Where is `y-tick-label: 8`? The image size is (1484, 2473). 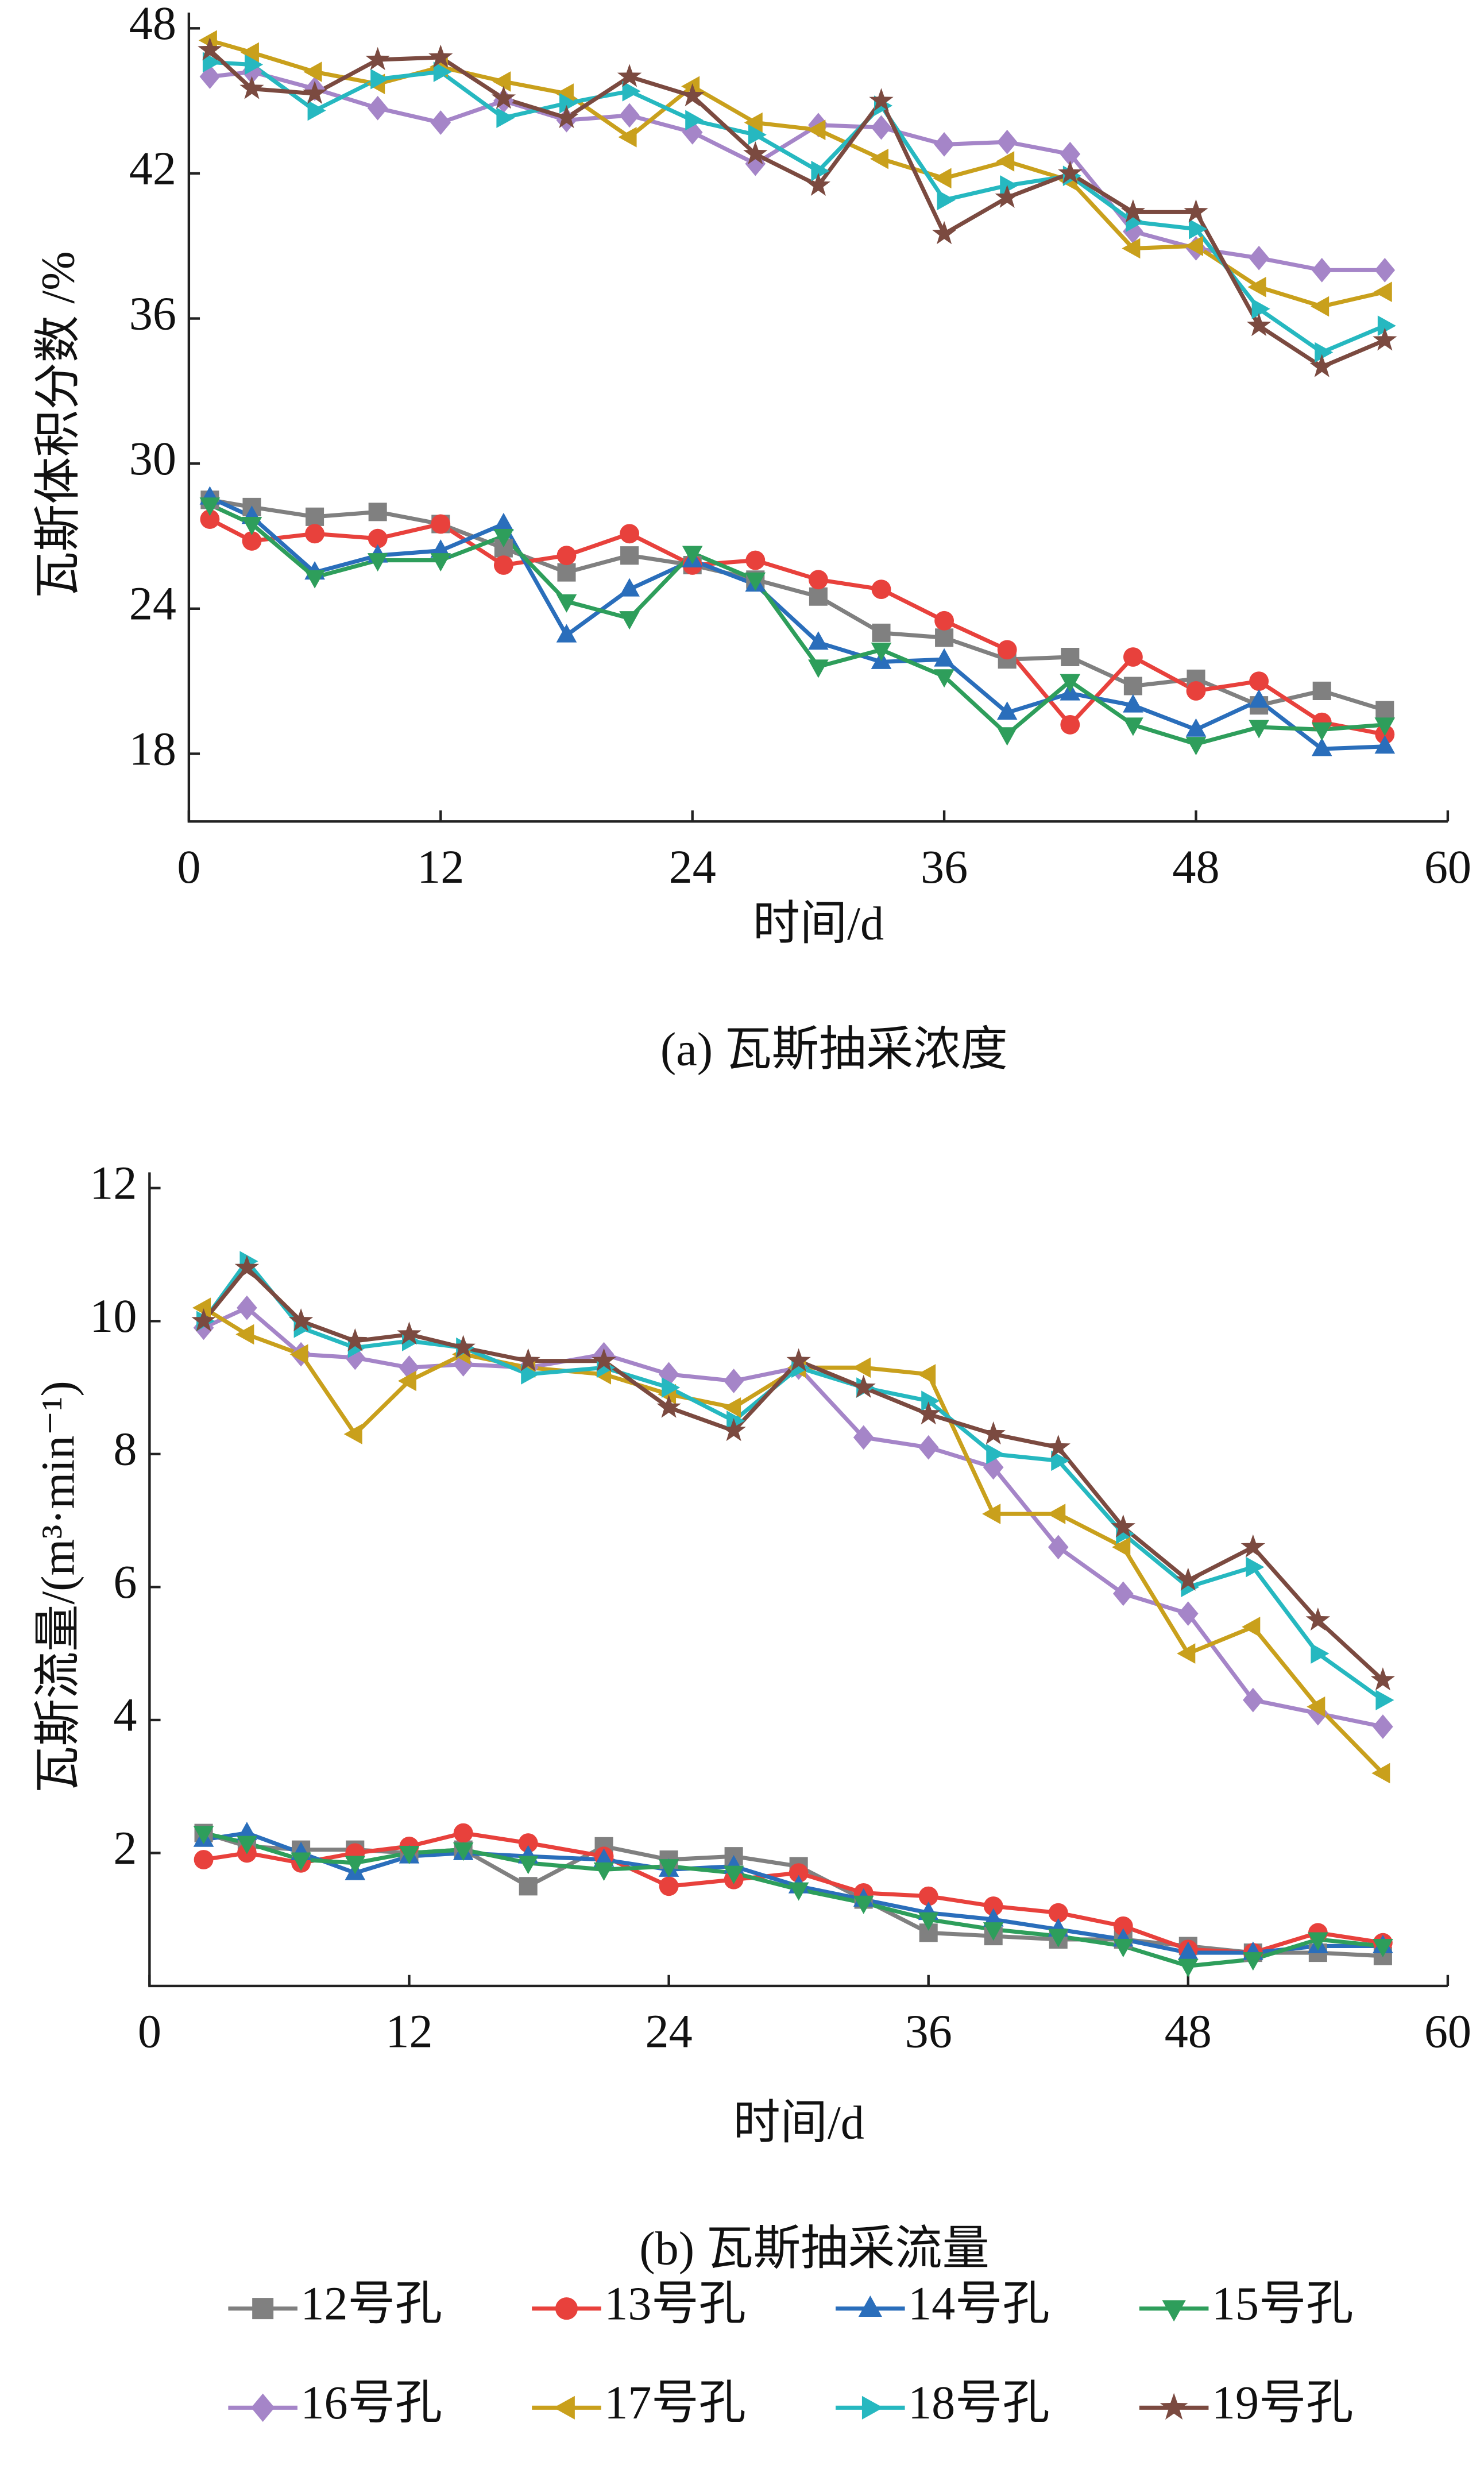
y-tick-label: 8 is located at coordinates (125, 1449).